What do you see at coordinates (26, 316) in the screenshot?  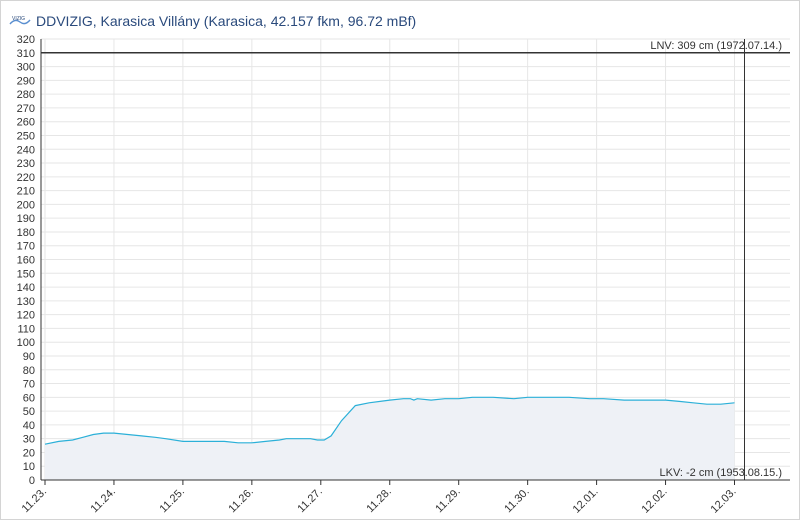 I see `y-tick-label: 120` at bounding box center [26, 316].